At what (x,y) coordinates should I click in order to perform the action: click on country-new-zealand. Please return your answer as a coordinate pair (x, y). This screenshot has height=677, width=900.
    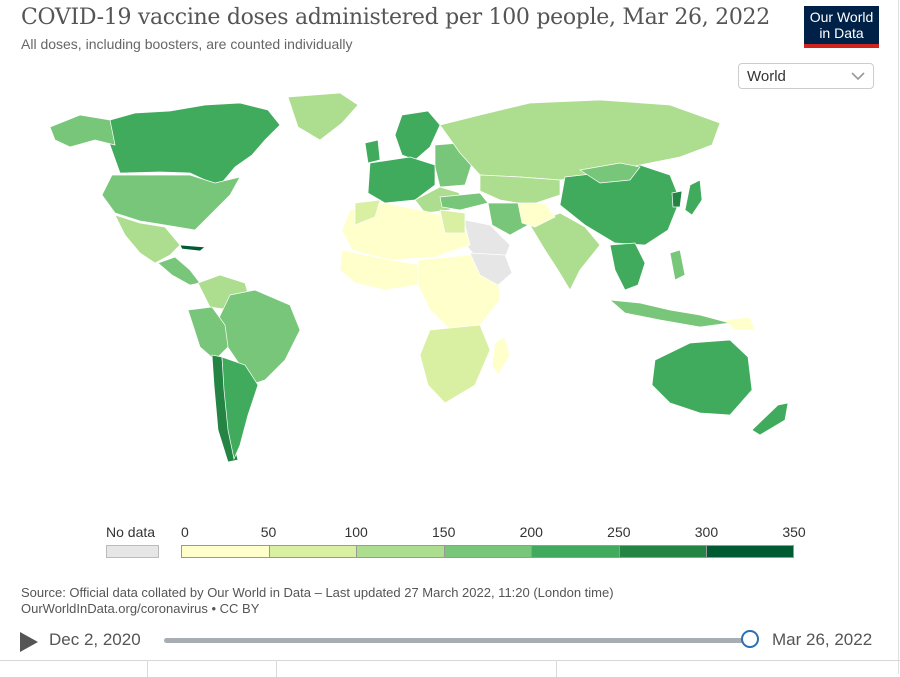
    Looking at the image, I should click on (770, 419).